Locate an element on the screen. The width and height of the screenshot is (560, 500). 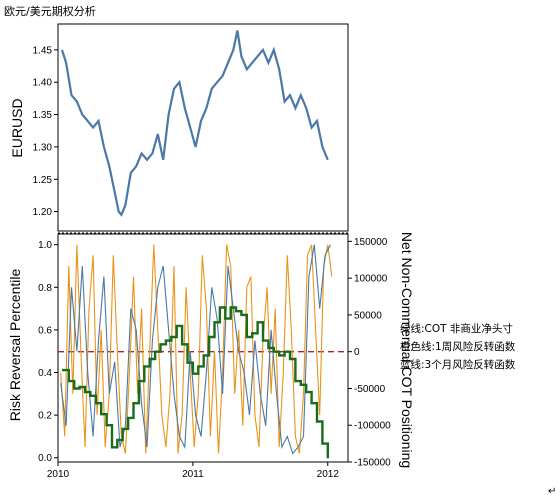
legend-item-1w: 橙色线:1周风险反转函数 is located at coordinates (458, 346).